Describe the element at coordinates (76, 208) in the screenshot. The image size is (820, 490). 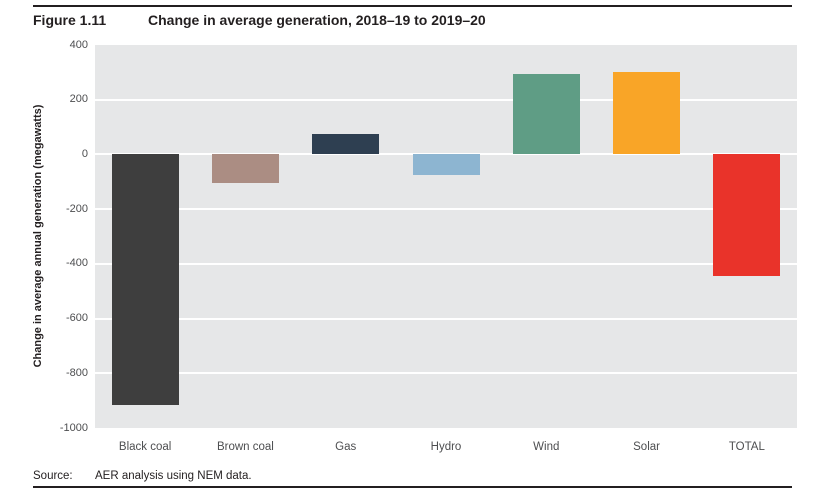
I see `y-tick-label: -200` at that location.